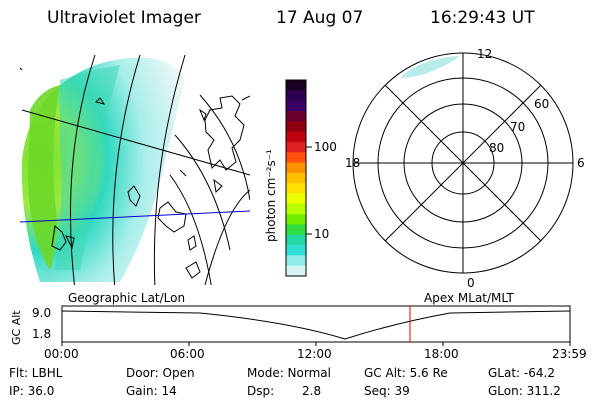 The width and height of the screenshot is (600, 400). I want to click on alt-xtick-2359: 23:59, so click(569, 354).